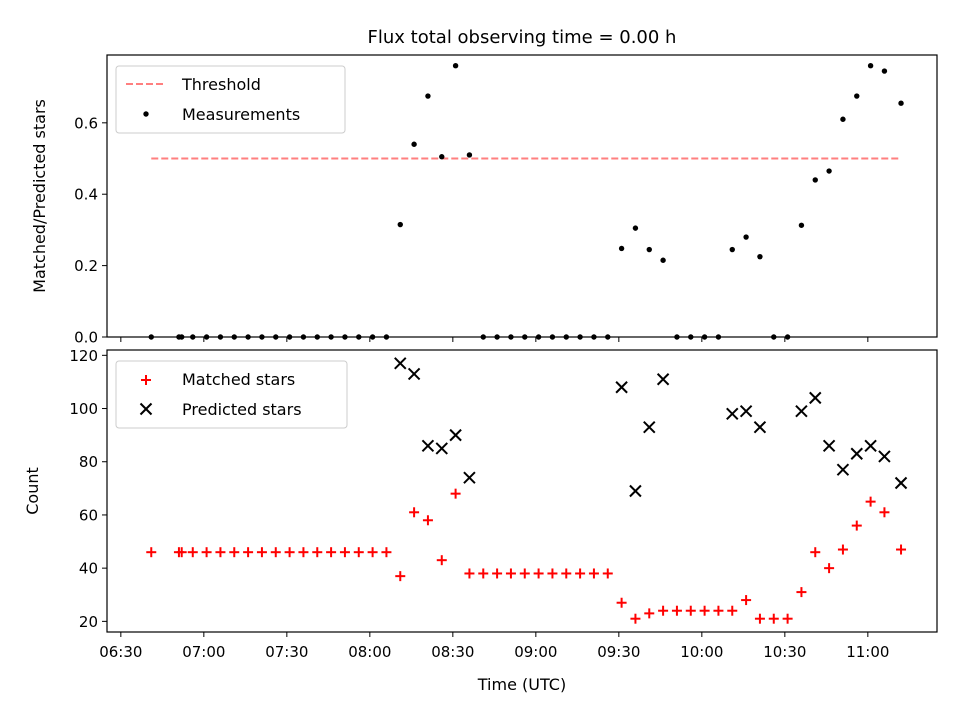  Describe the element at coordinates (867, 652) in the screenshot. I see `x-tick-label: 11:00` at that location.